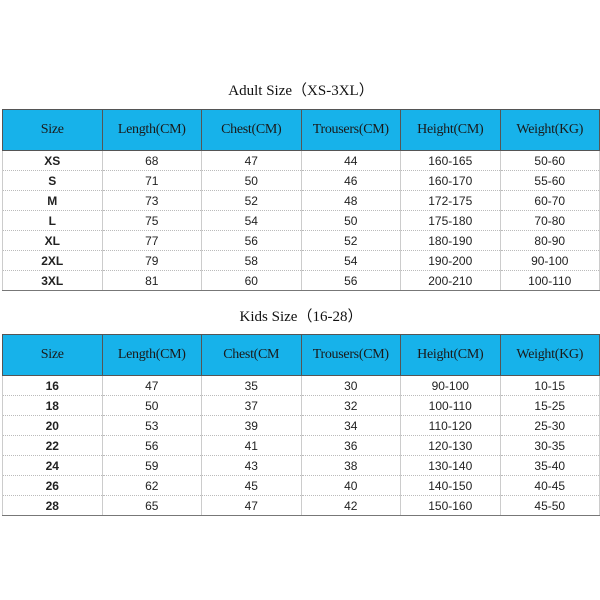 The width and height of the screenshot is (600, 600). What do you see at coordinates (450, 485) in the screenshot?
I see `table-cell: 140-150` at bounding box center [450, 485].